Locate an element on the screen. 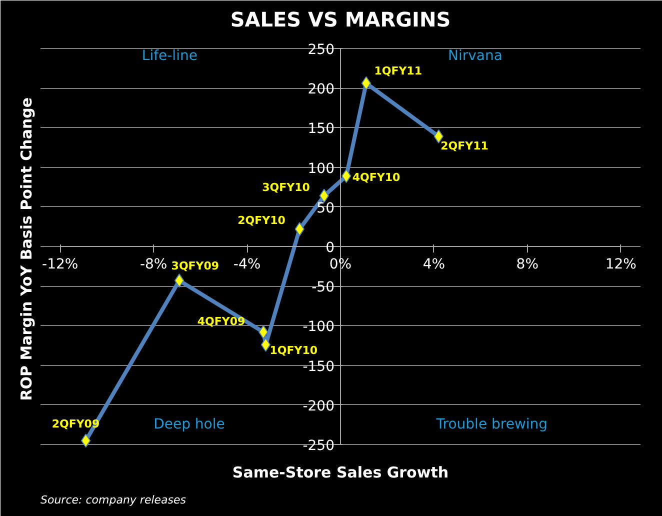 The image size is (662, 516). annotation: Life-line is located at coordinates (170, 56).